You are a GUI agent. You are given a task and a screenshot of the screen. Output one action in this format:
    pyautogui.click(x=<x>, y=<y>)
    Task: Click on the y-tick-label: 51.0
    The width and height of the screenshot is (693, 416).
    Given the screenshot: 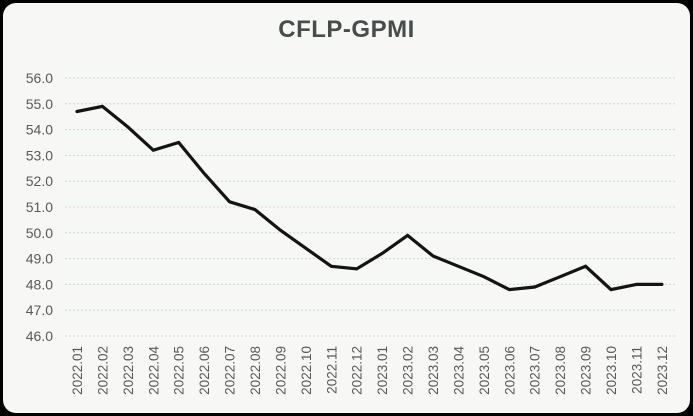 What is the action you would take?
    pyautogui.click(x=39, y=207)
    